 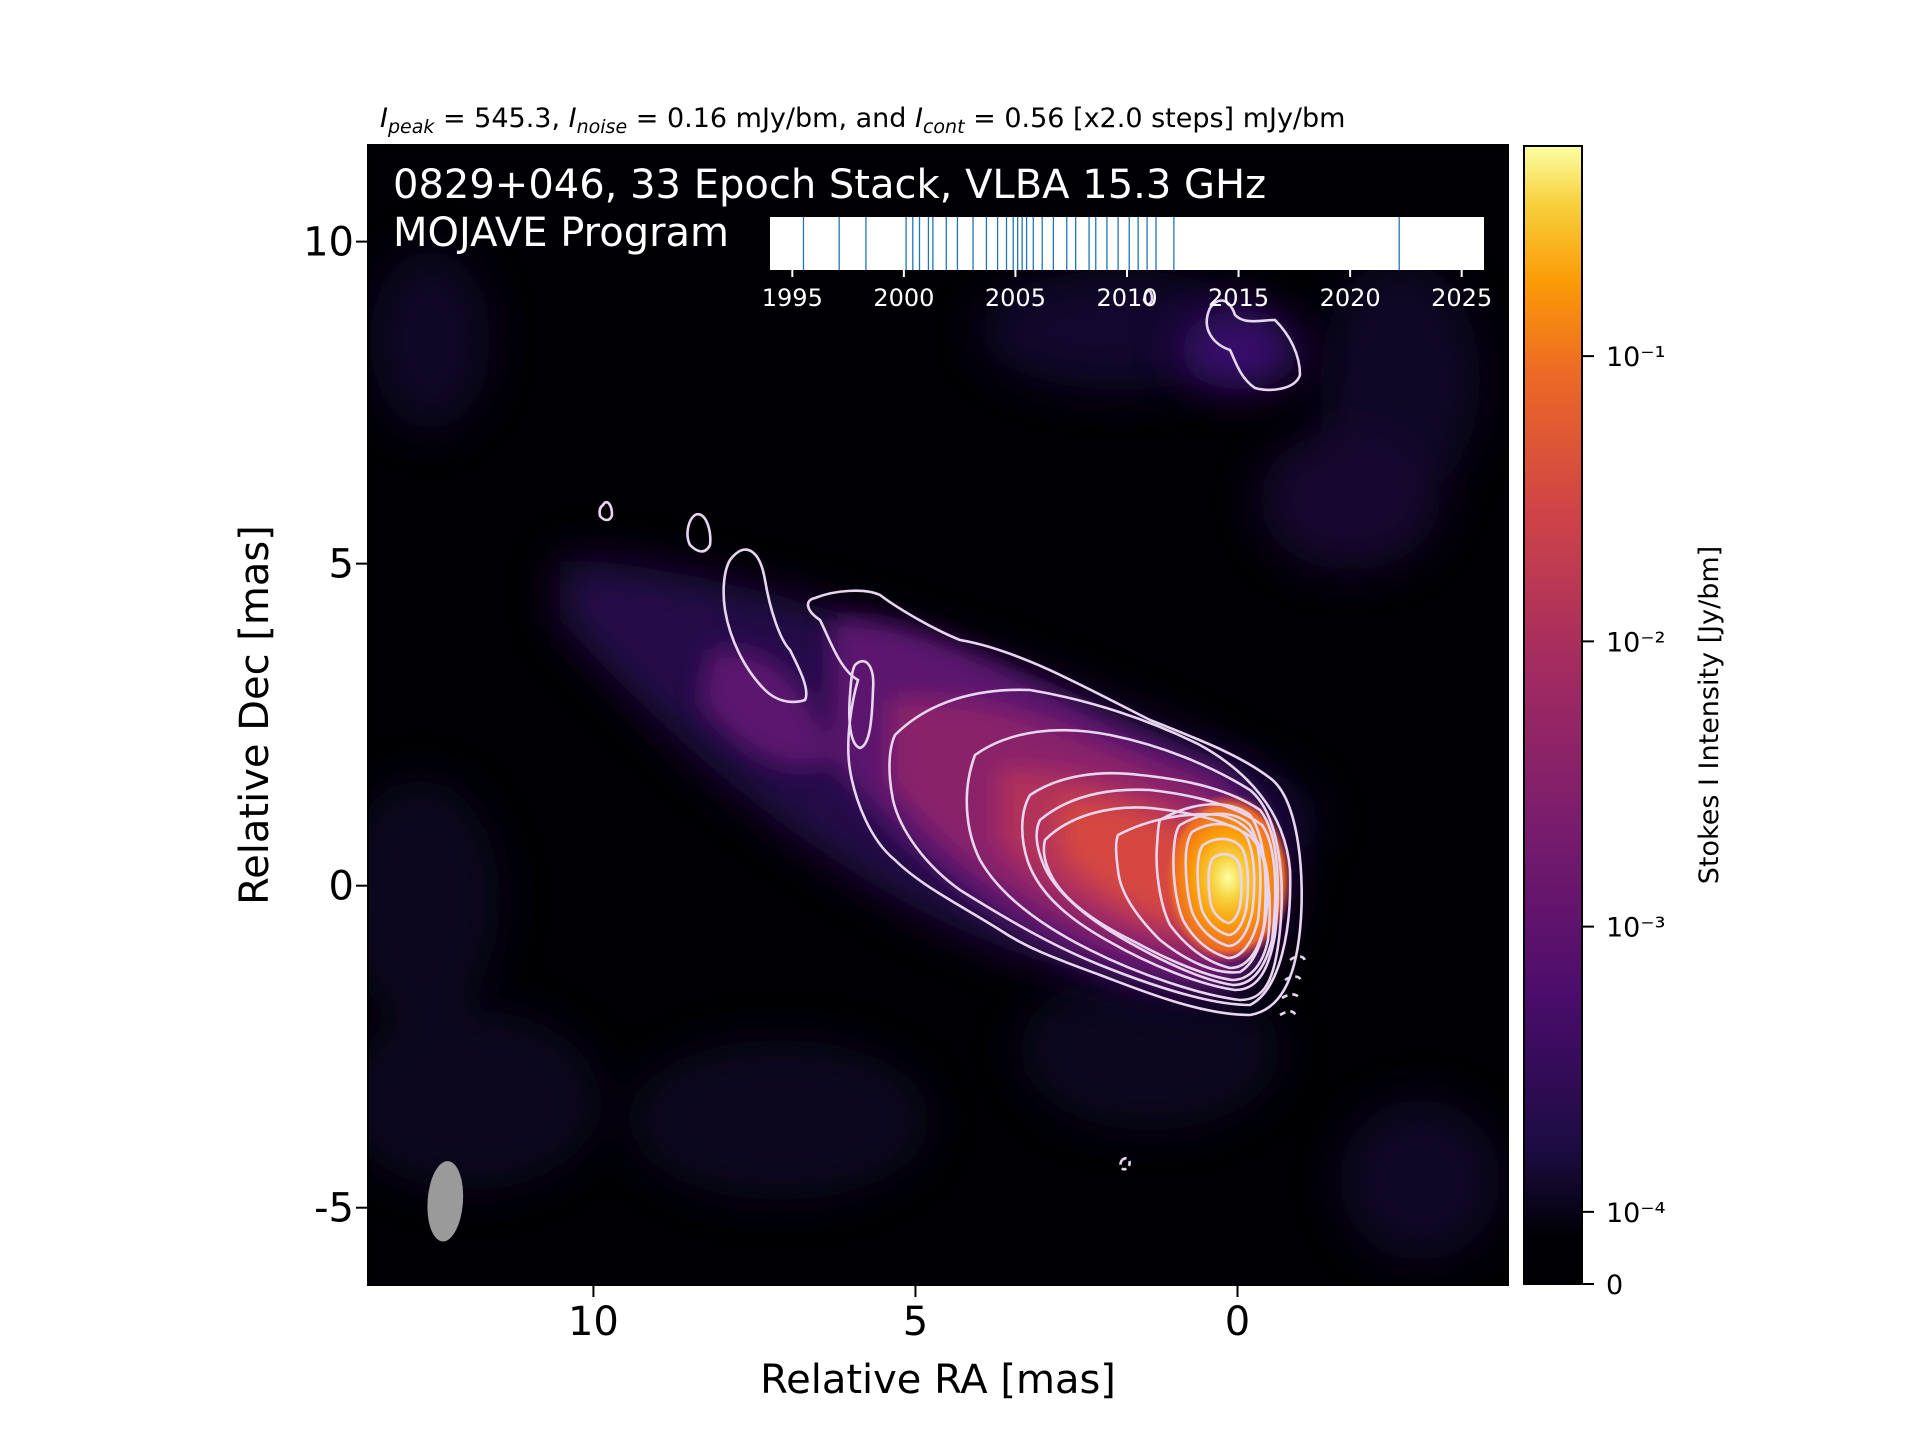 I want to click on epoch-lines, so click(x=1101, y=243).